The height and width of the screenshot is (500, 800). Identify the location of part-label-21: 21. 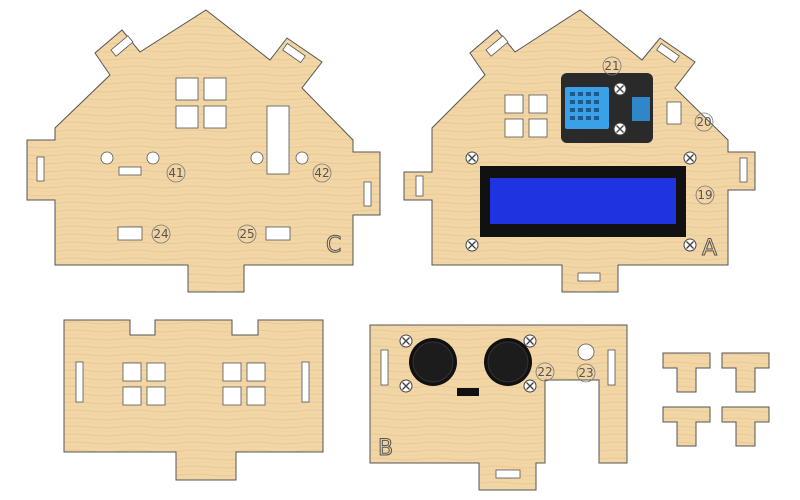
(612, 66).